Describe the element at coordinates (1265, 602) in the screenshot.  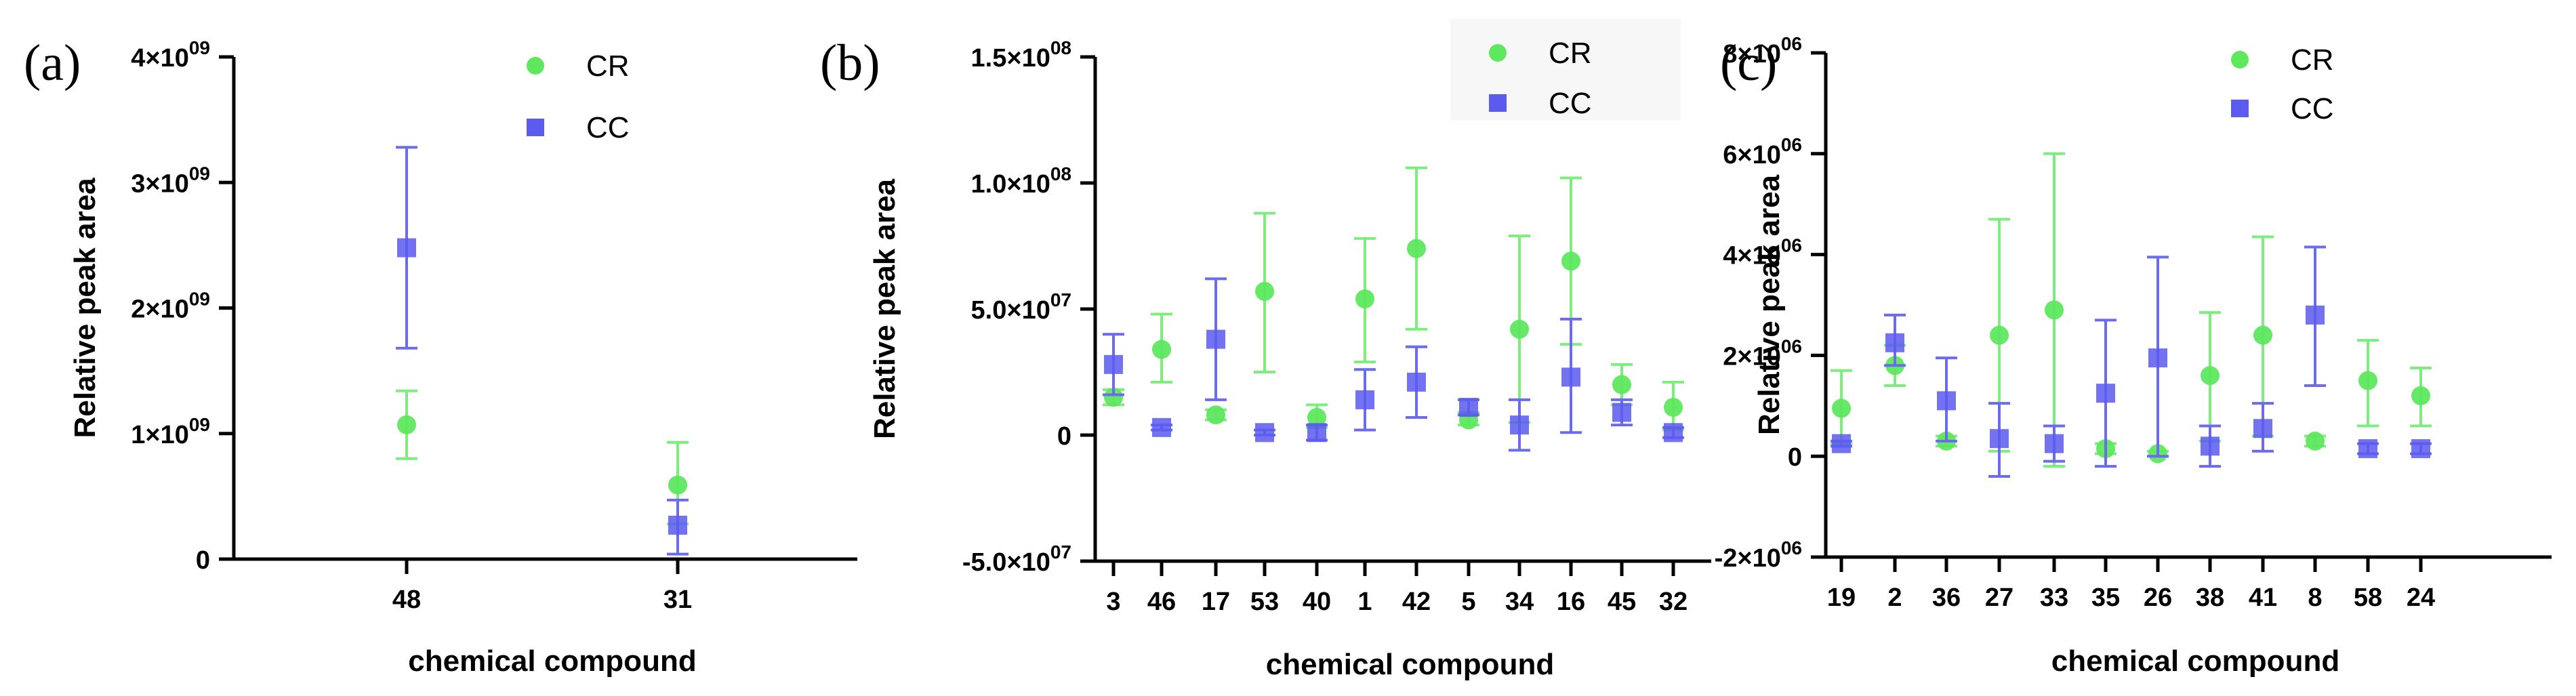
I see `x-tick-label: 53` at that location.